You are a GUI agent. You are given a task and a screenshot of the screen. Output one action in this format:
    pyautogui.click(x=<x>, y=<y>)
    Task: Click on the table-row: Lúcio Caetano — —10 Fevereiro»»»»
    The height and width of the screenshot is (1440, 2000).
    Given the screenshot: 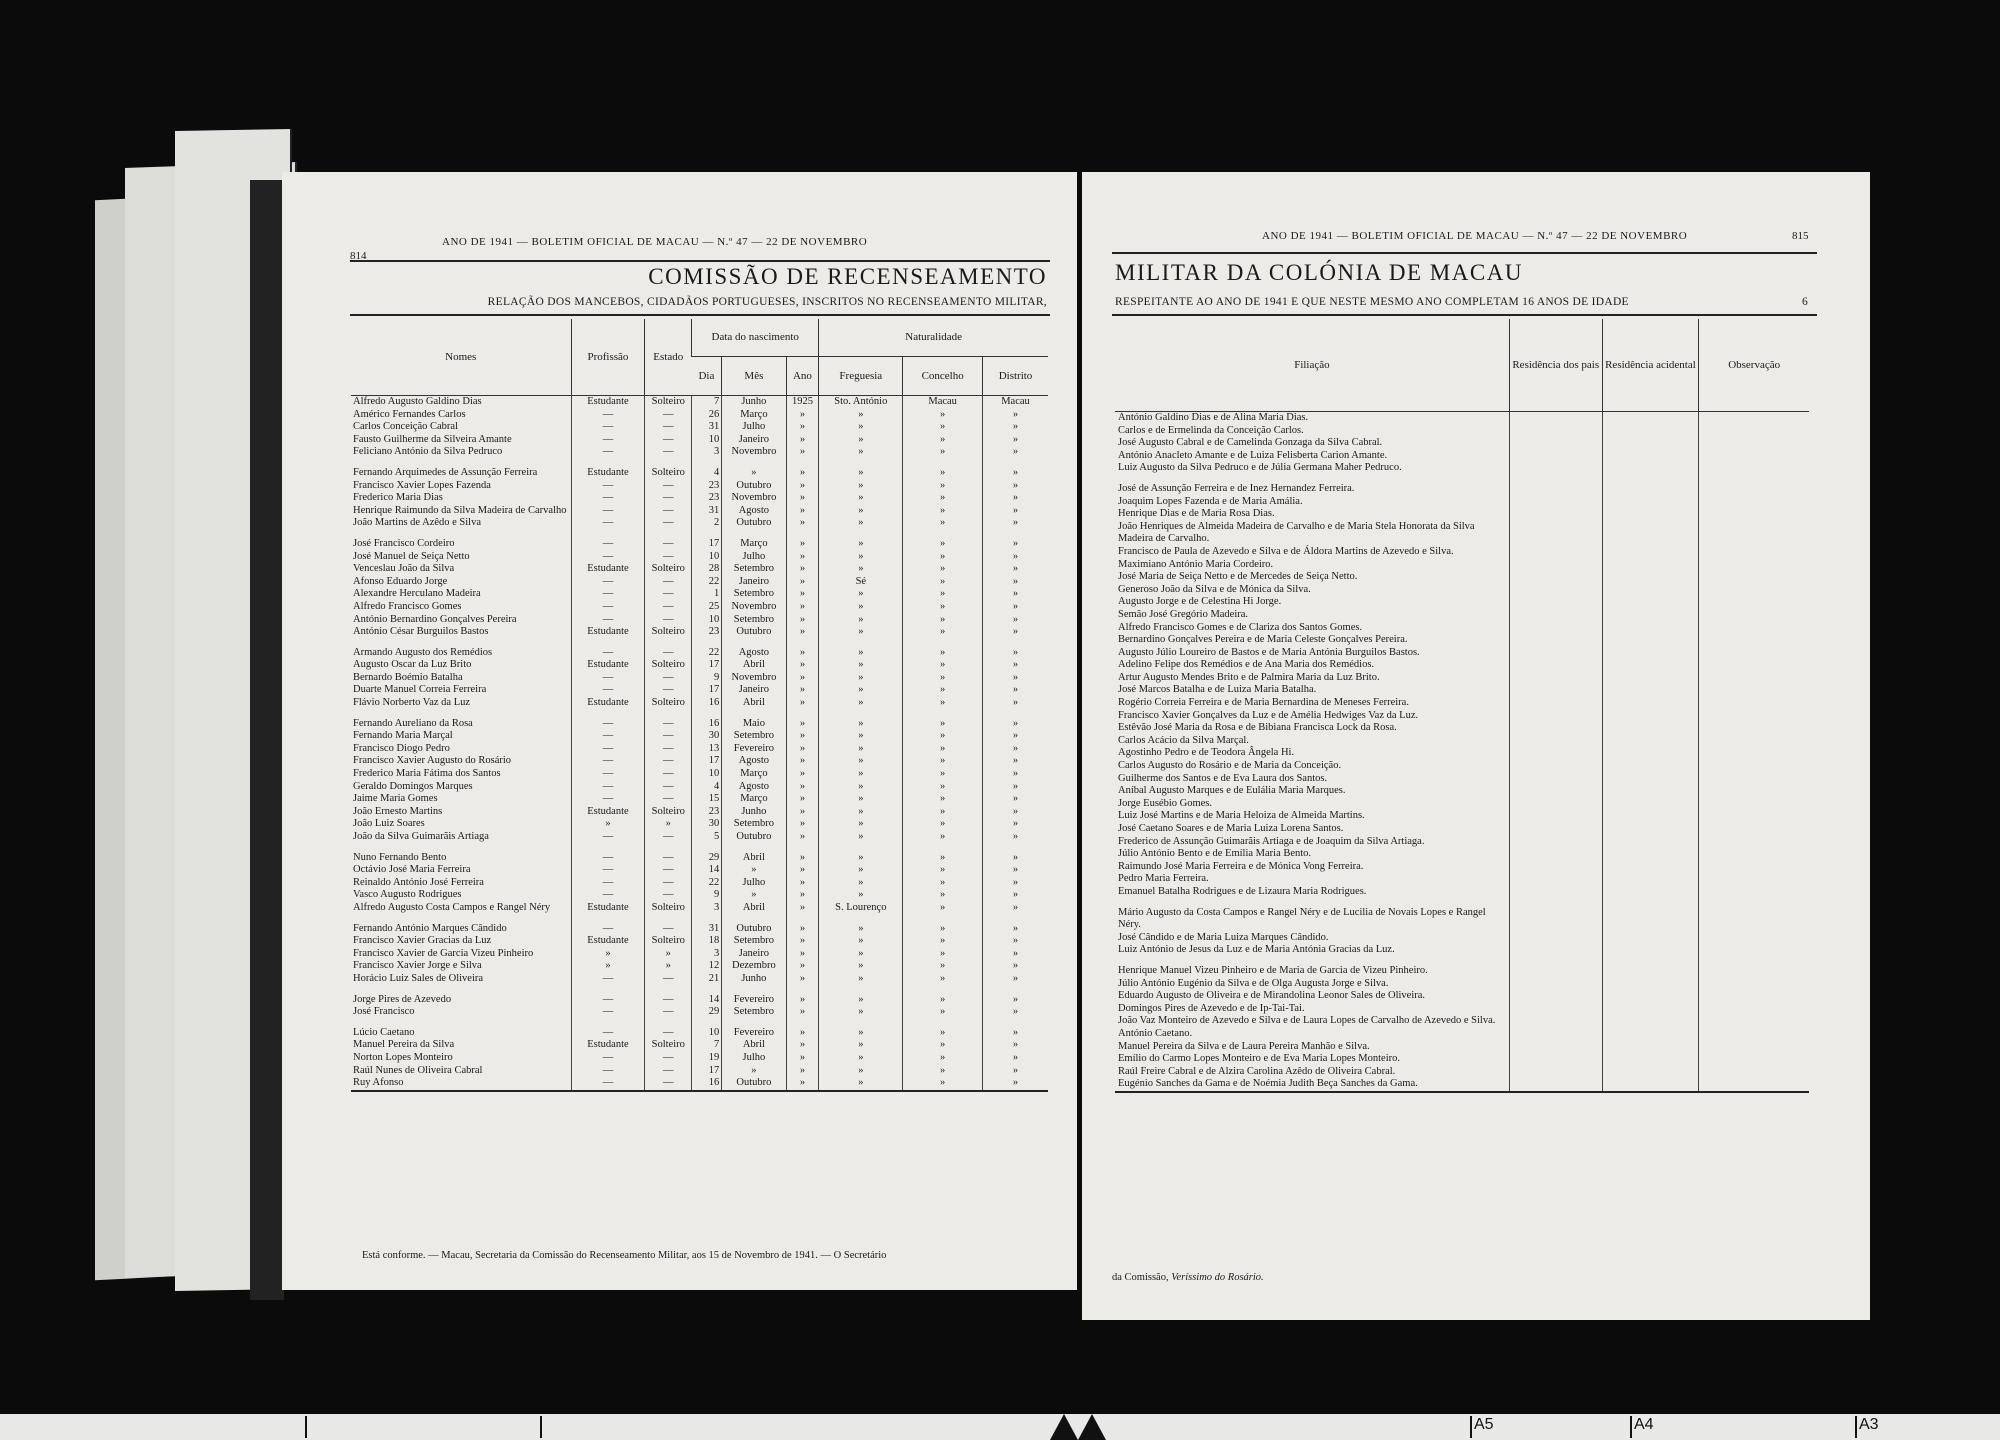 What is the action you would take?
    pyautogui.click(x=699, y=1033)
    